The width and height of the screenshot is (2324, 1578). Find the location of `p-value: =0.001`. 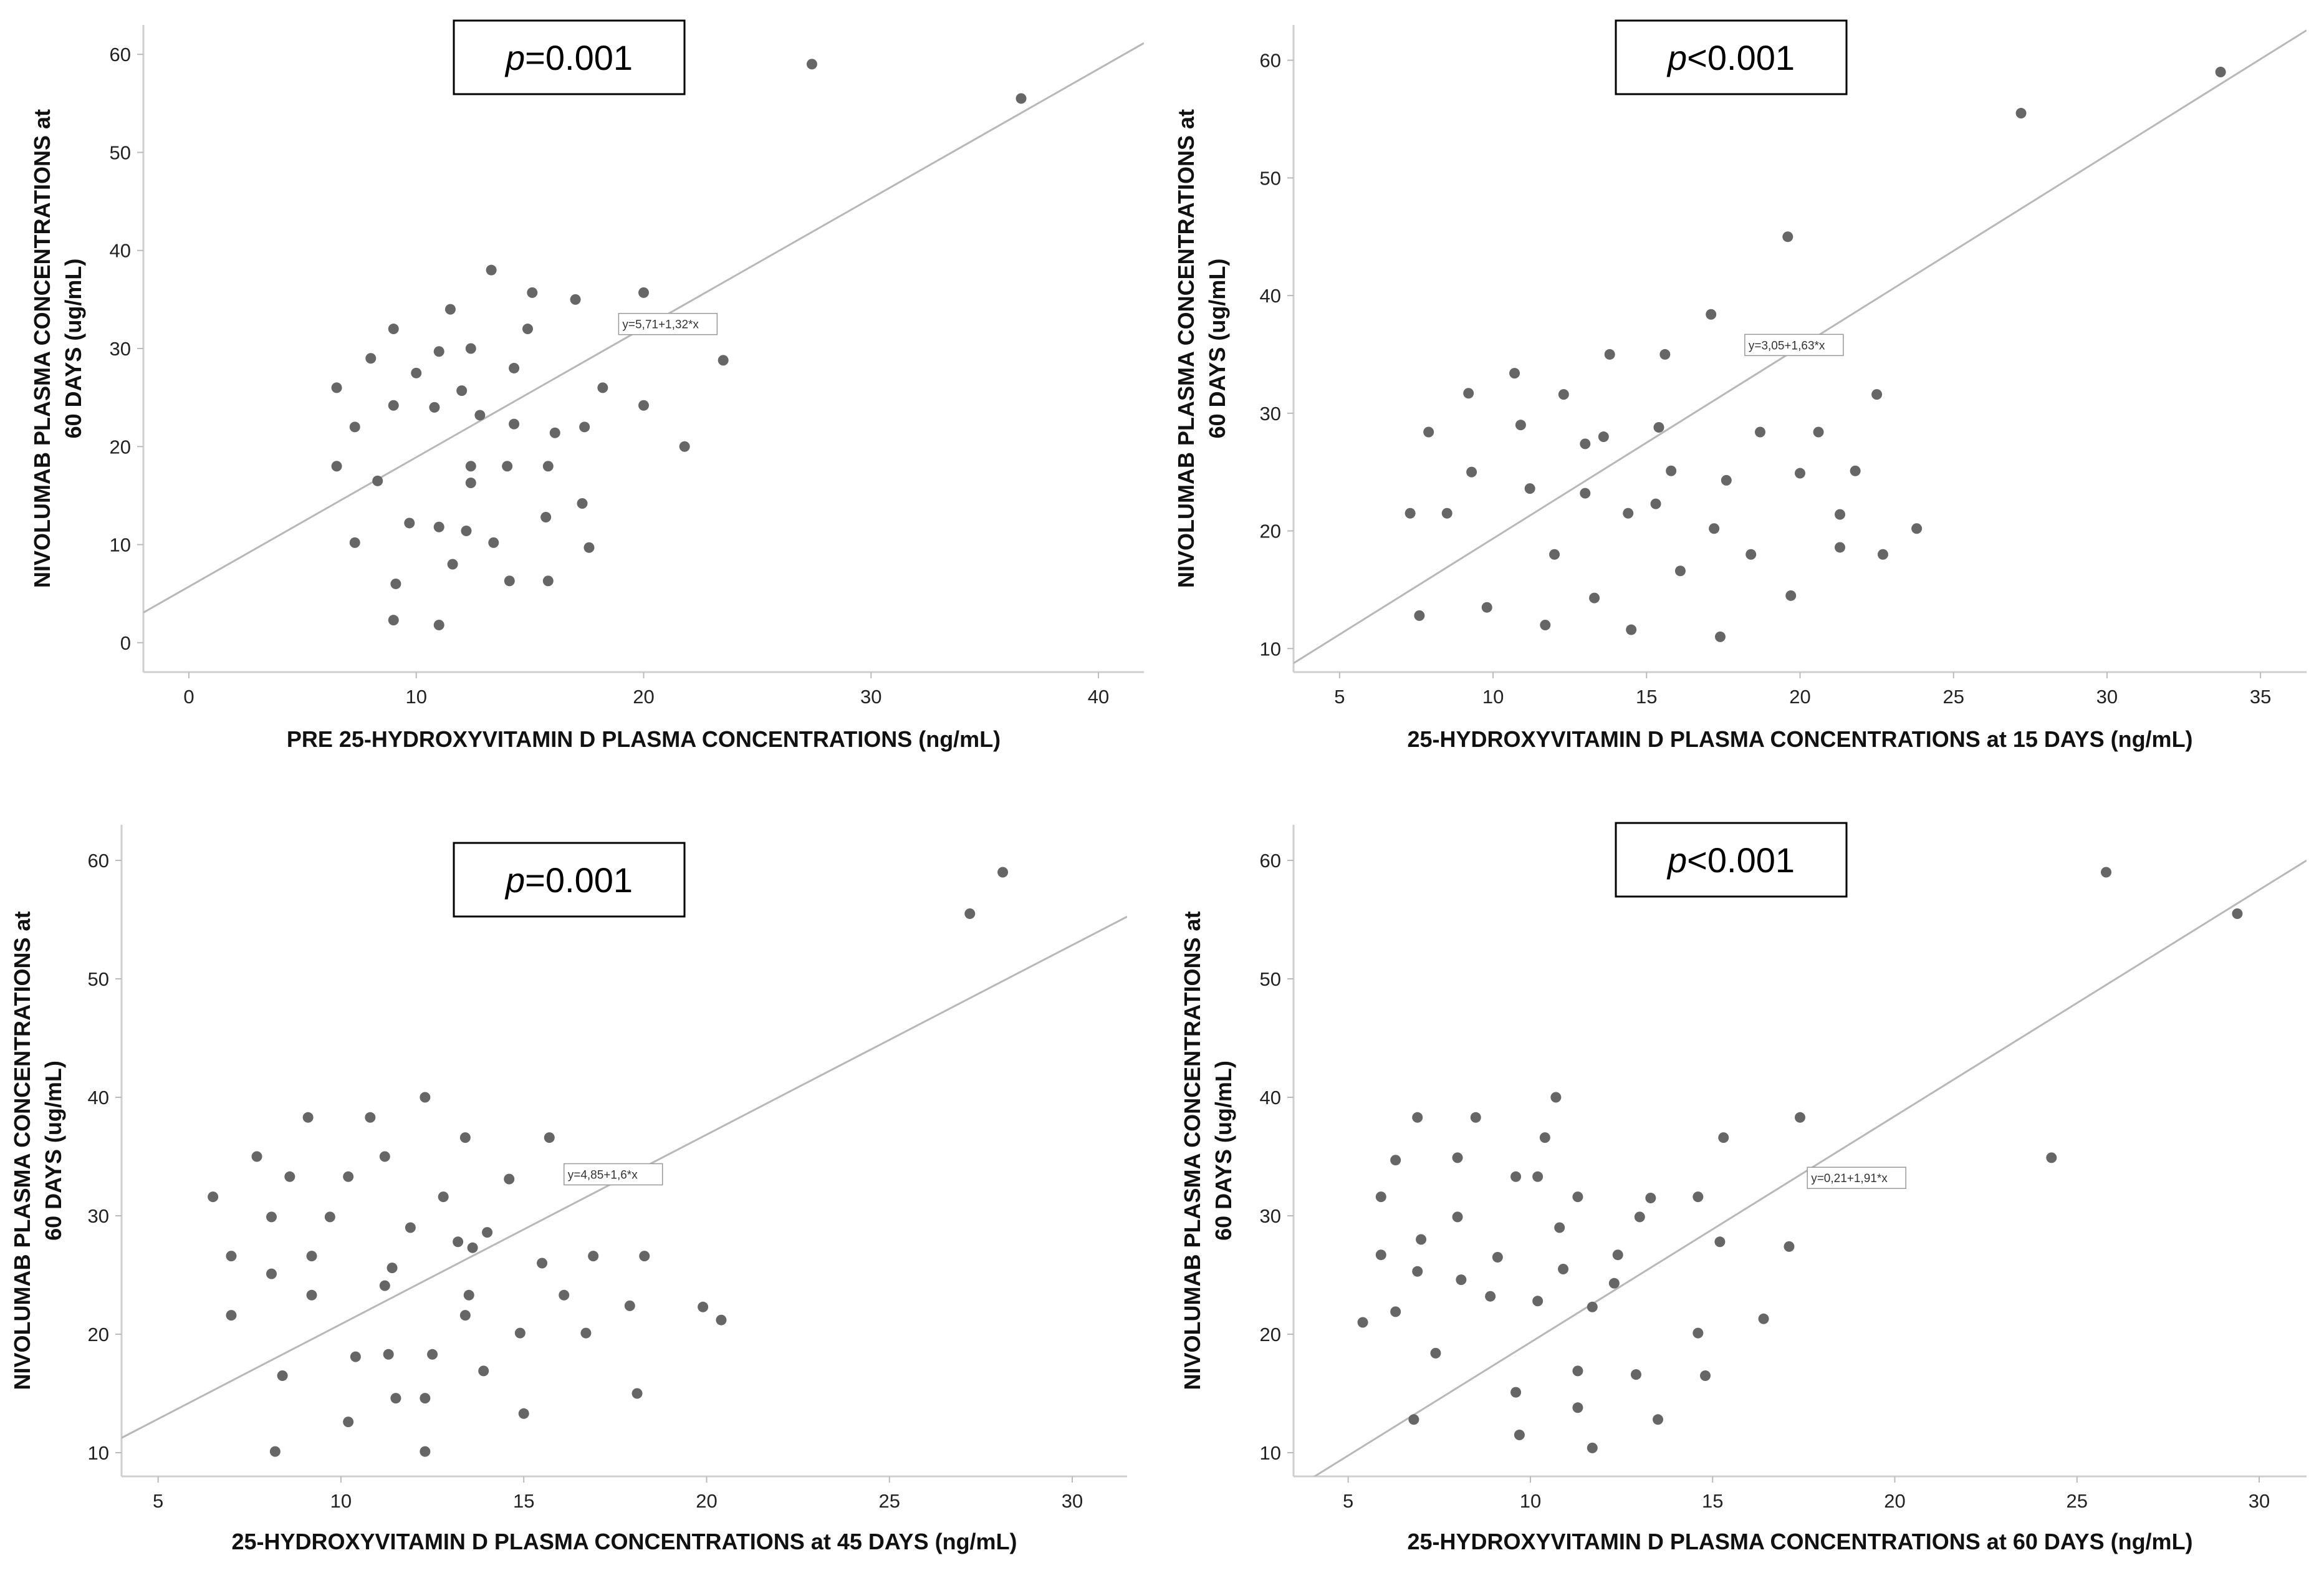

p-value: =0.001 is located at coordinates (579, 880).